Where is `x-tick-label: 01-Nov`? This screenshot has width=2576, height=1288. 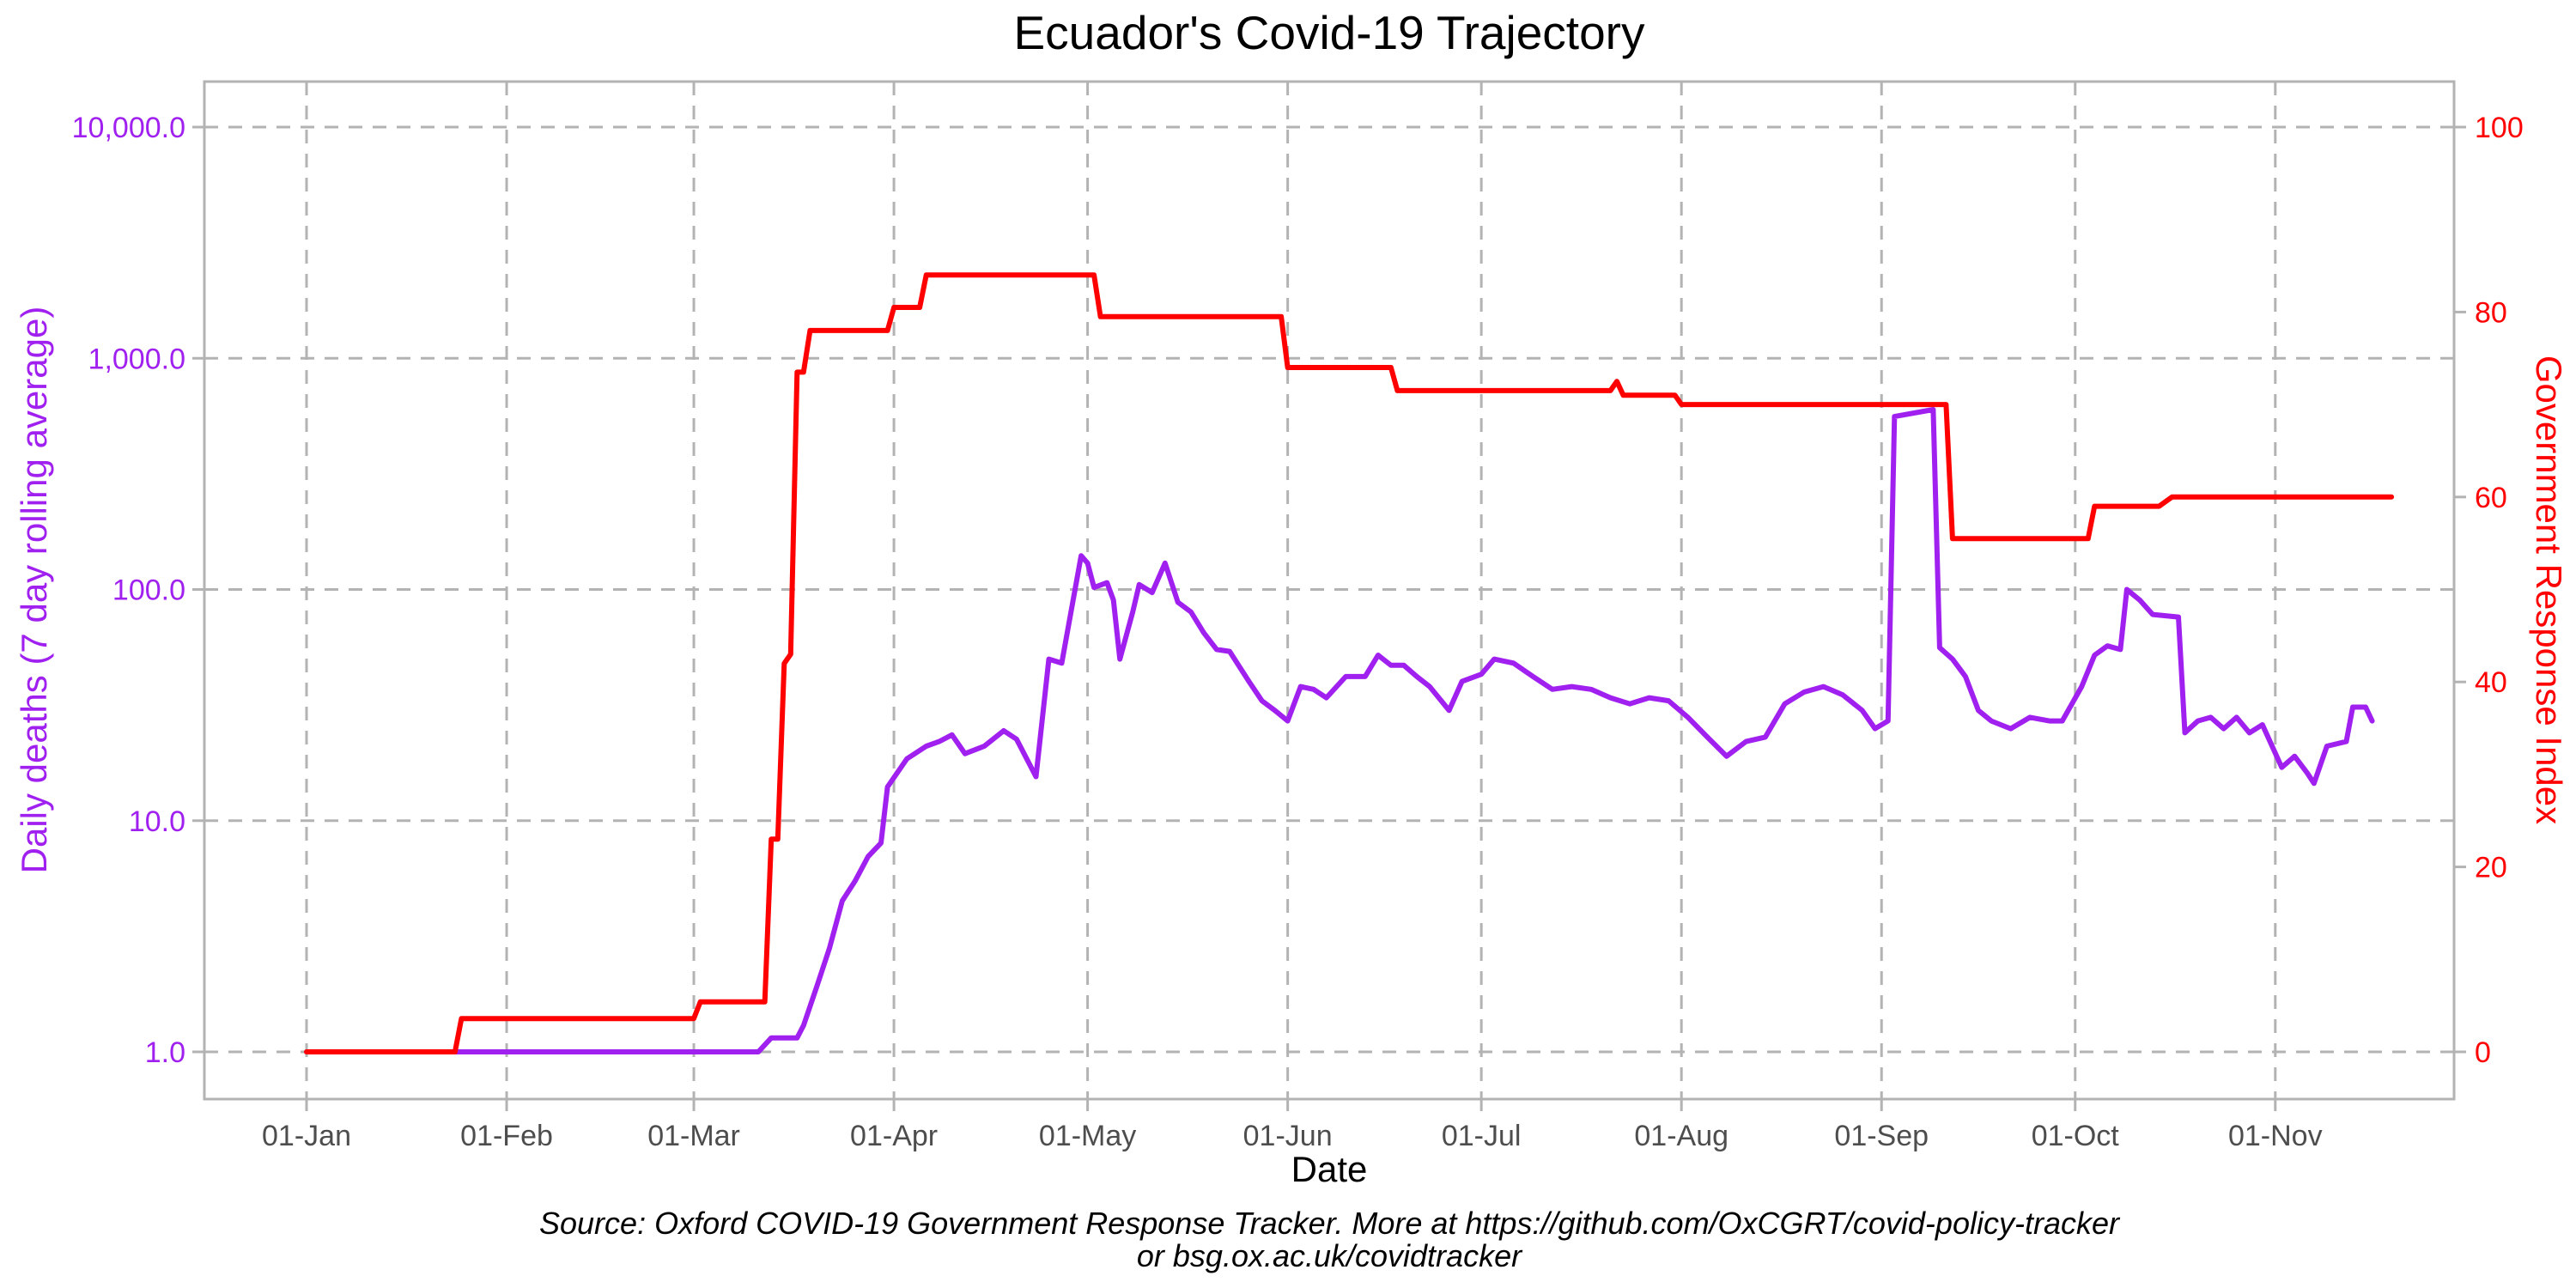
x-tick-label: 01-Nov is located at coordinates (2275, 1136).